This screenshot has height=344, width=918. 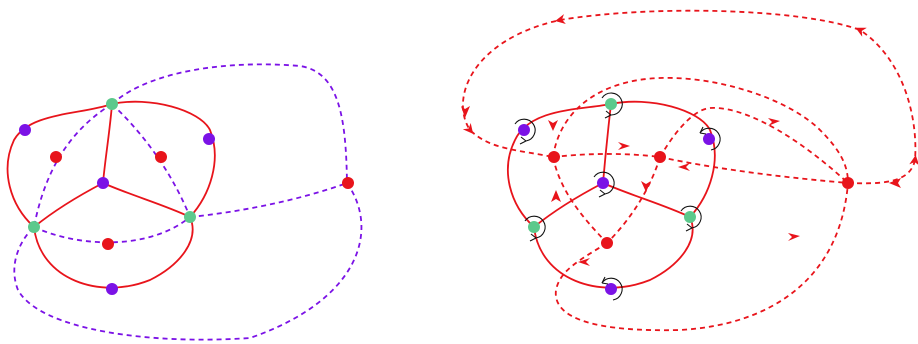 What do you see at coordinates (268, 200) in the screenshot?
I see `dashed-edge-right-link` at bounding box center [268, 200].